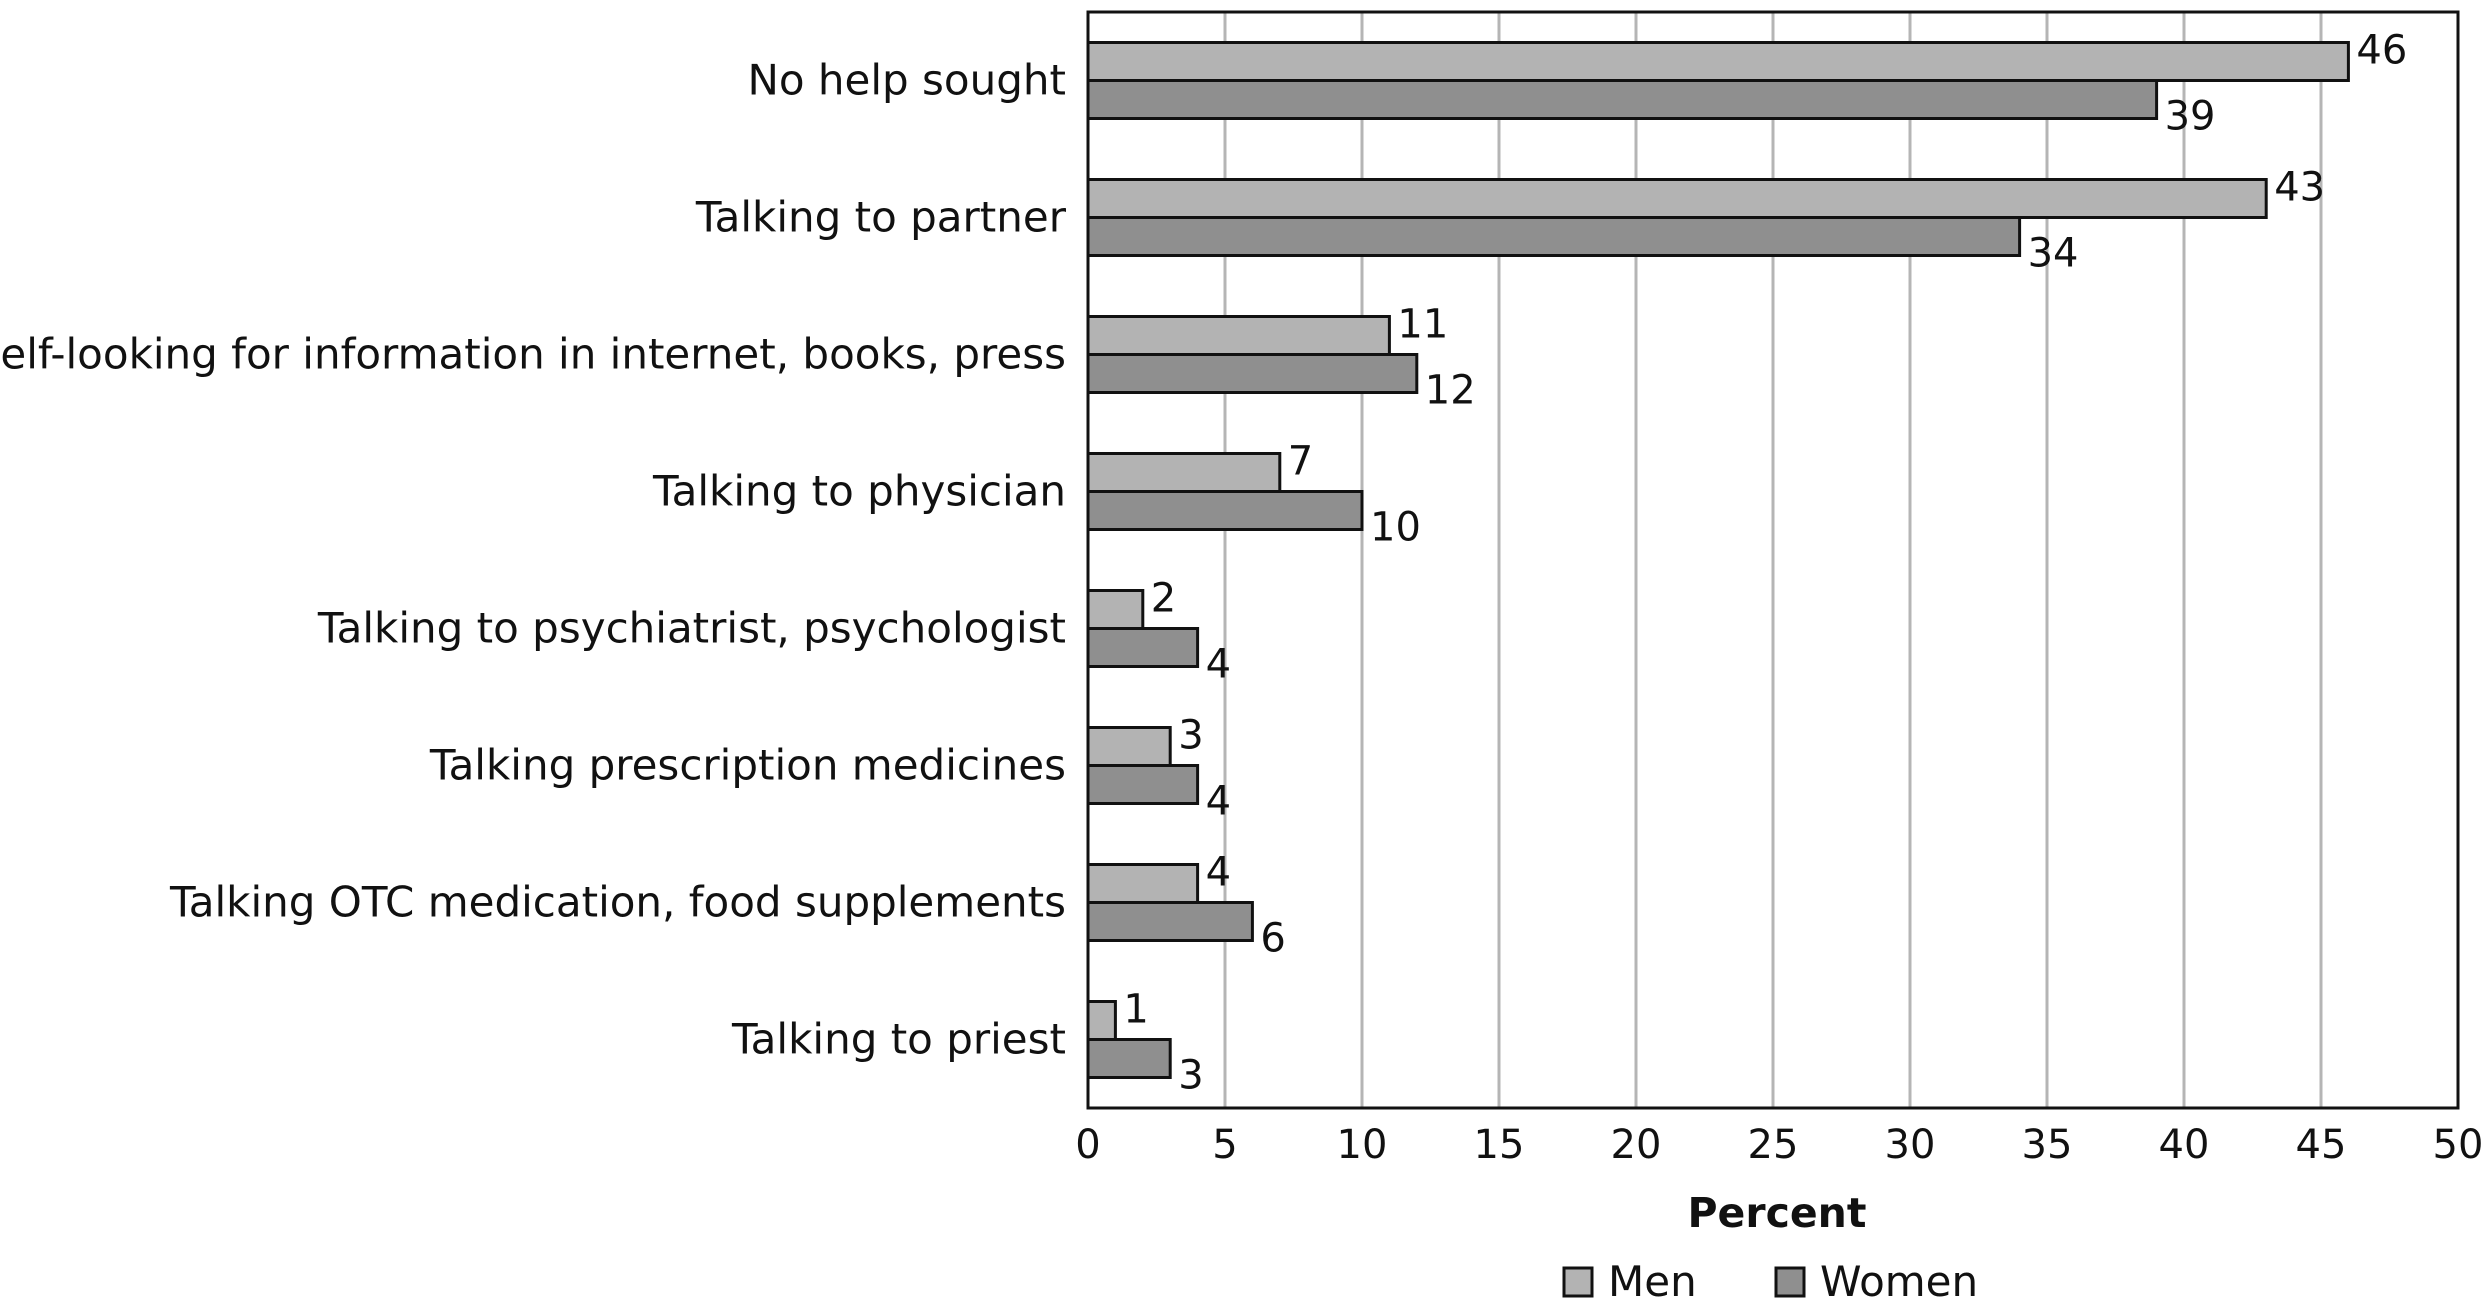 This screenshot has height=1303, width=2484. I want to click on x-tick-label: 40, so click(2184, 1145).